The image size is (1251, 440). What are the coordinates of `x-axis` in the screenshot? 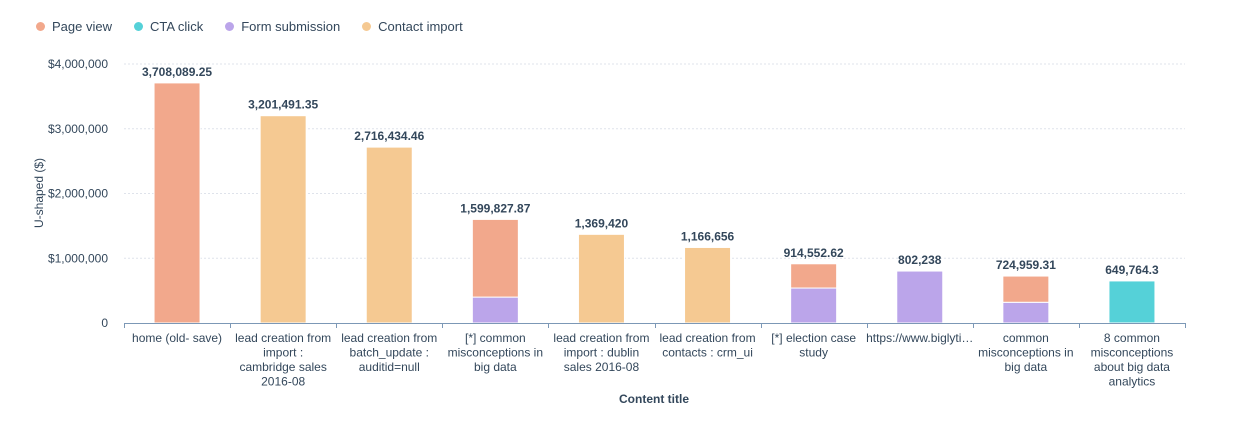 It's located at (655, 325).